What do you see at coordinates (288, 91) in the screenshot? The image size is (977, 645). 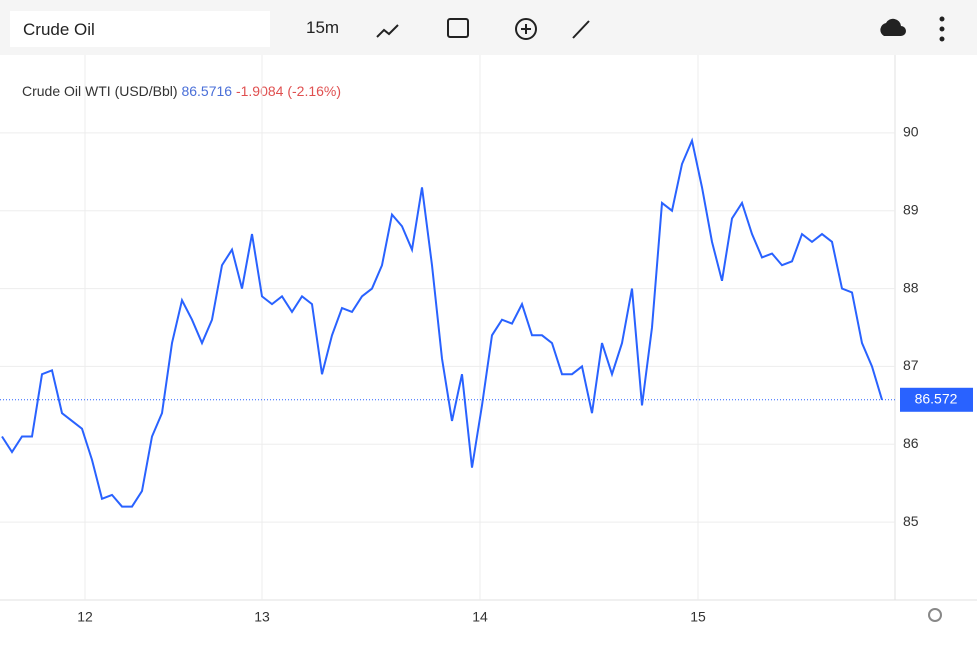 I see `change: -1.9084 (-2.16%)` at bounding box center [288, 91].